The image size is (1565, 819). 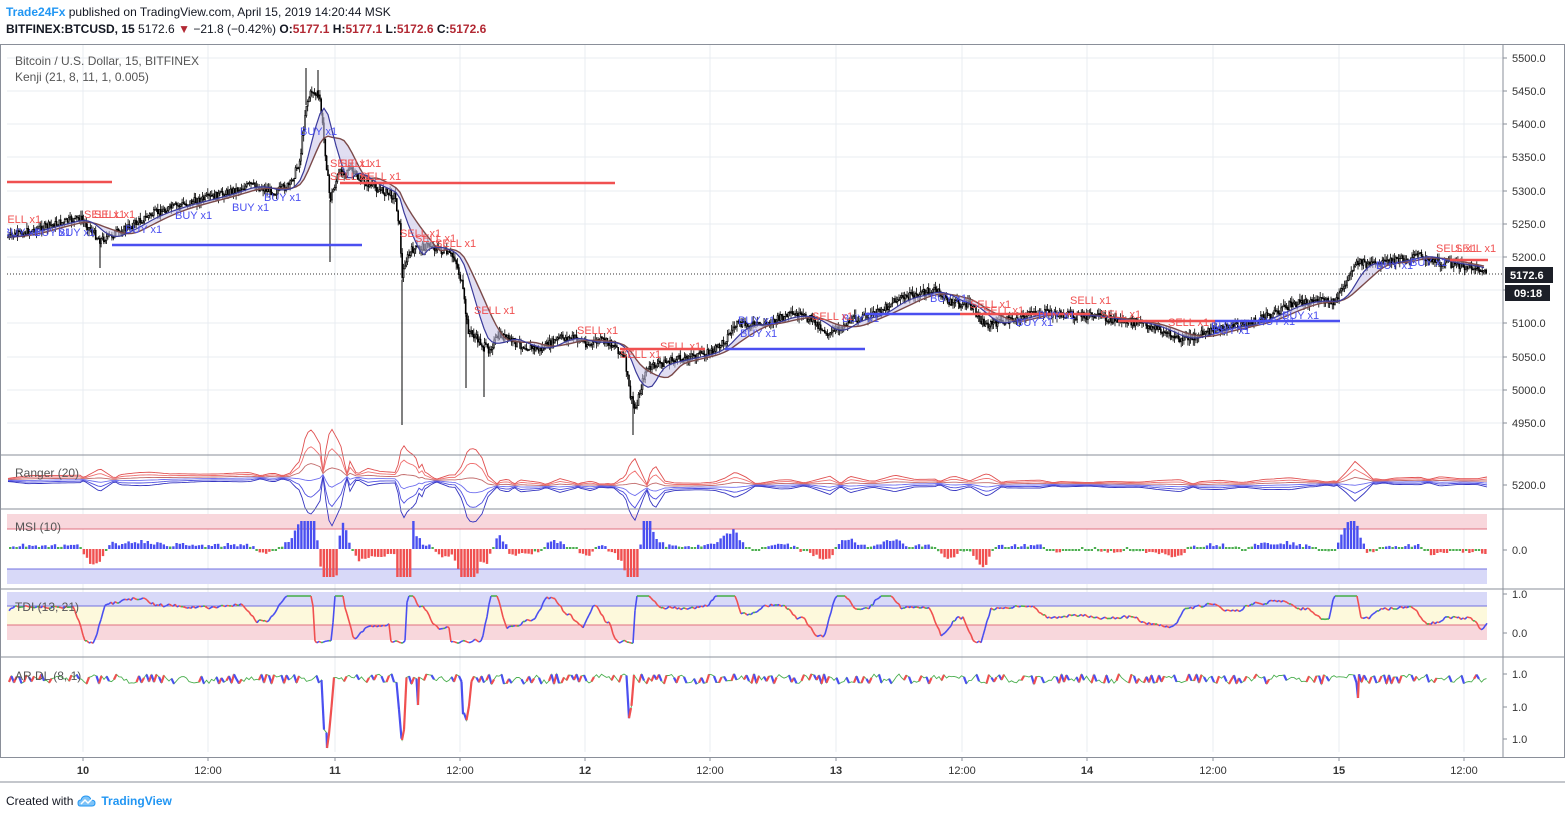 What do you see at coordinates (420, 234) in the screenshot?
I see `sell-marker-label: SELL x1` at bounding box center [420, 234].